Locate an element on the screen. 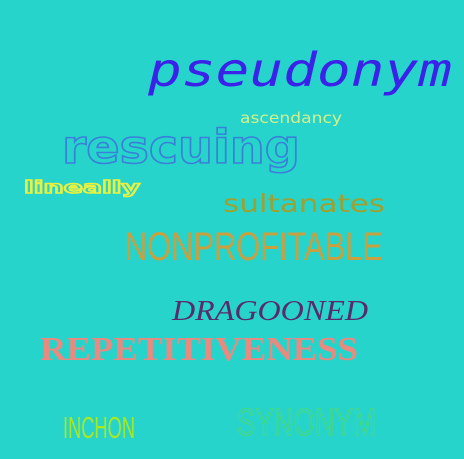 Image resolution: width=464 pixels, height=459 pixels. word: NONPROFITABLE is located at coordinates (254, 247).